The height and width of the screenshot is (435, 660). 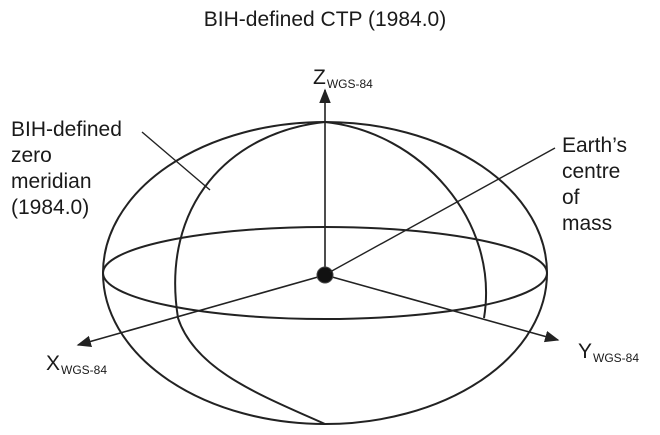 I want to click on x-axis, so click(x=201, y=311).